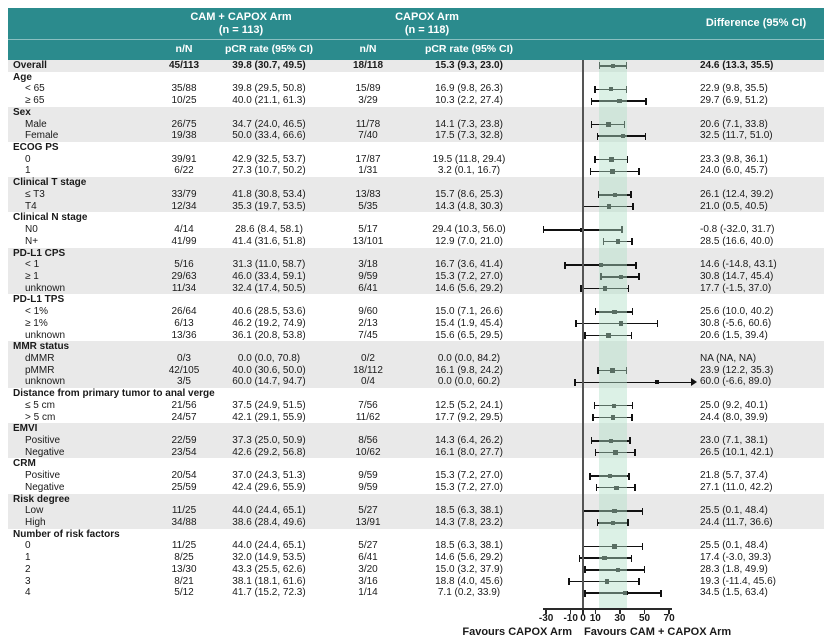 This screenshot has height=644, width=832. What do you see at coordinates (368, 511) in the screenshot?
I see `capox-nN-cell: 5/27` at bounding box center [368, 511].